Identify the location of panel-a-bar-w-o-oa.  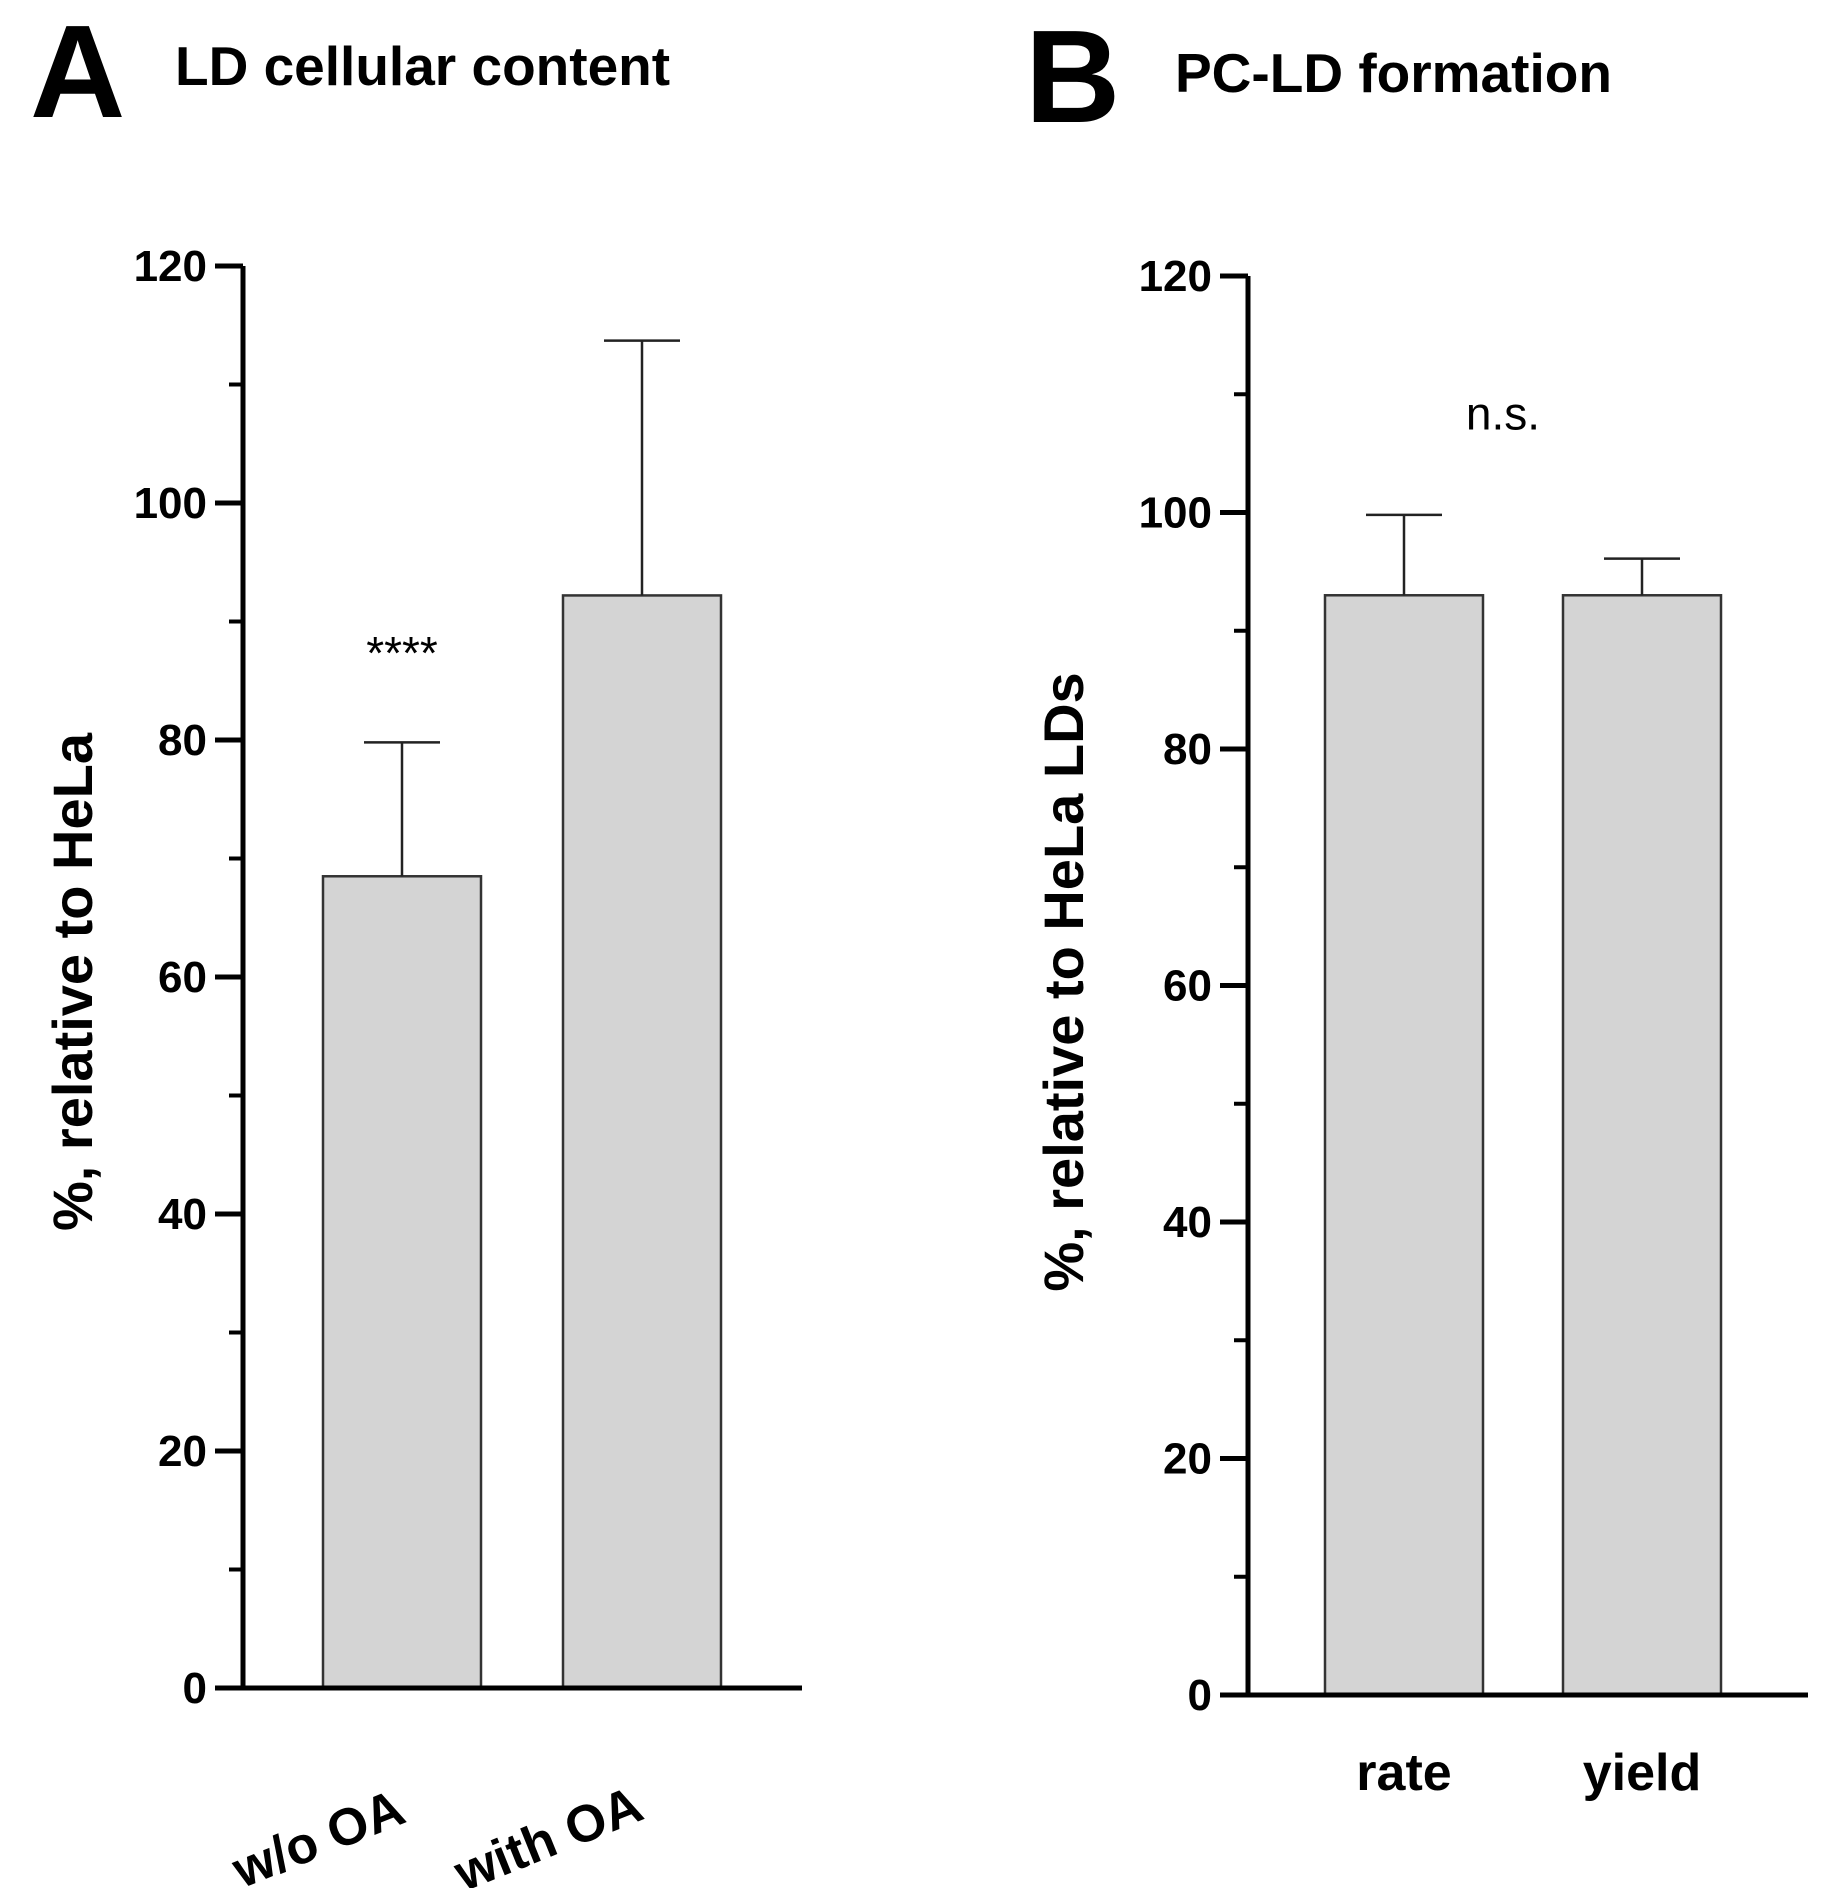
(402, 1282).